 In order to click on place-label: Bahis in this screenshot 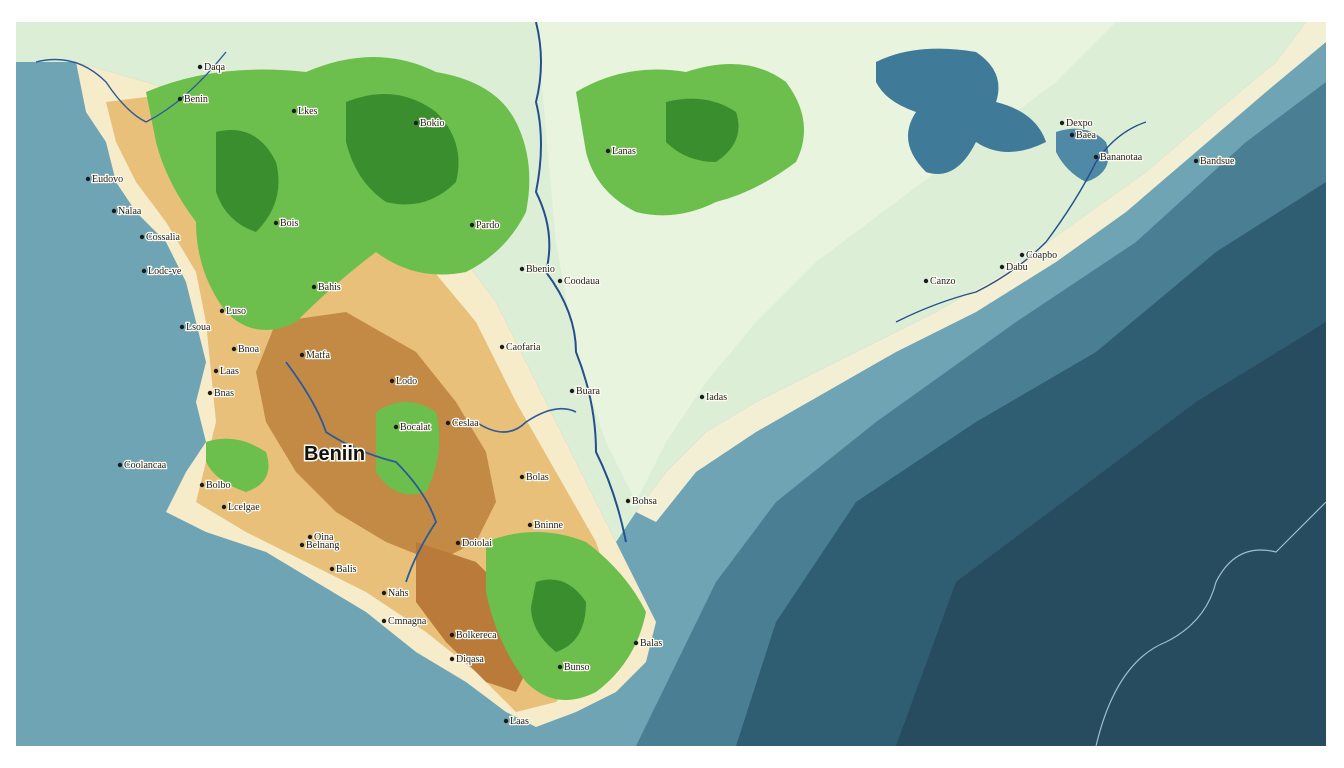, I will do `click(329, 288)`.